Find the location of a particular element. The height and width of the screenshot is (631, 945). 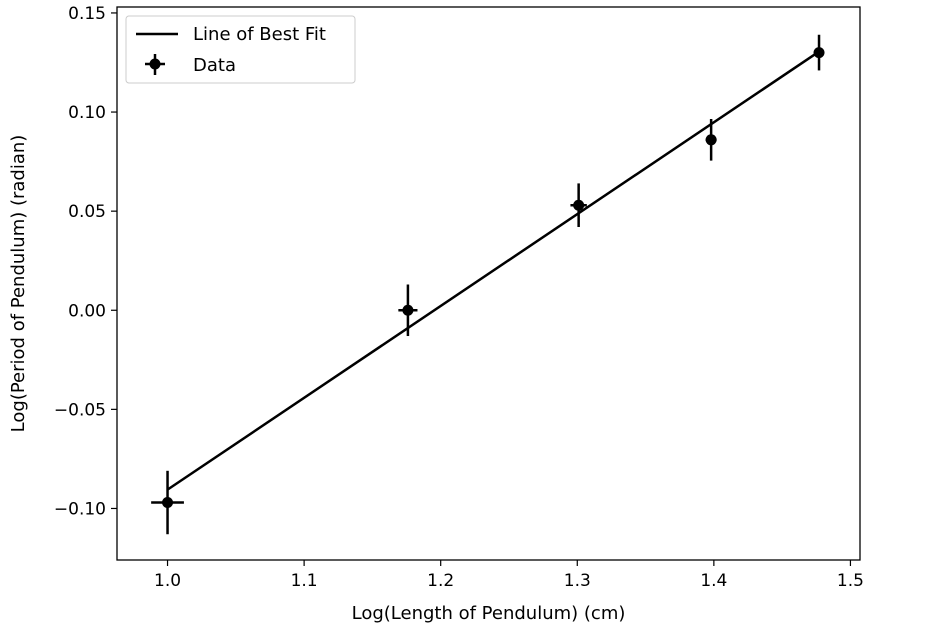

legend-label-fit: Line of Best Fit is located at coordinates (259, 34).